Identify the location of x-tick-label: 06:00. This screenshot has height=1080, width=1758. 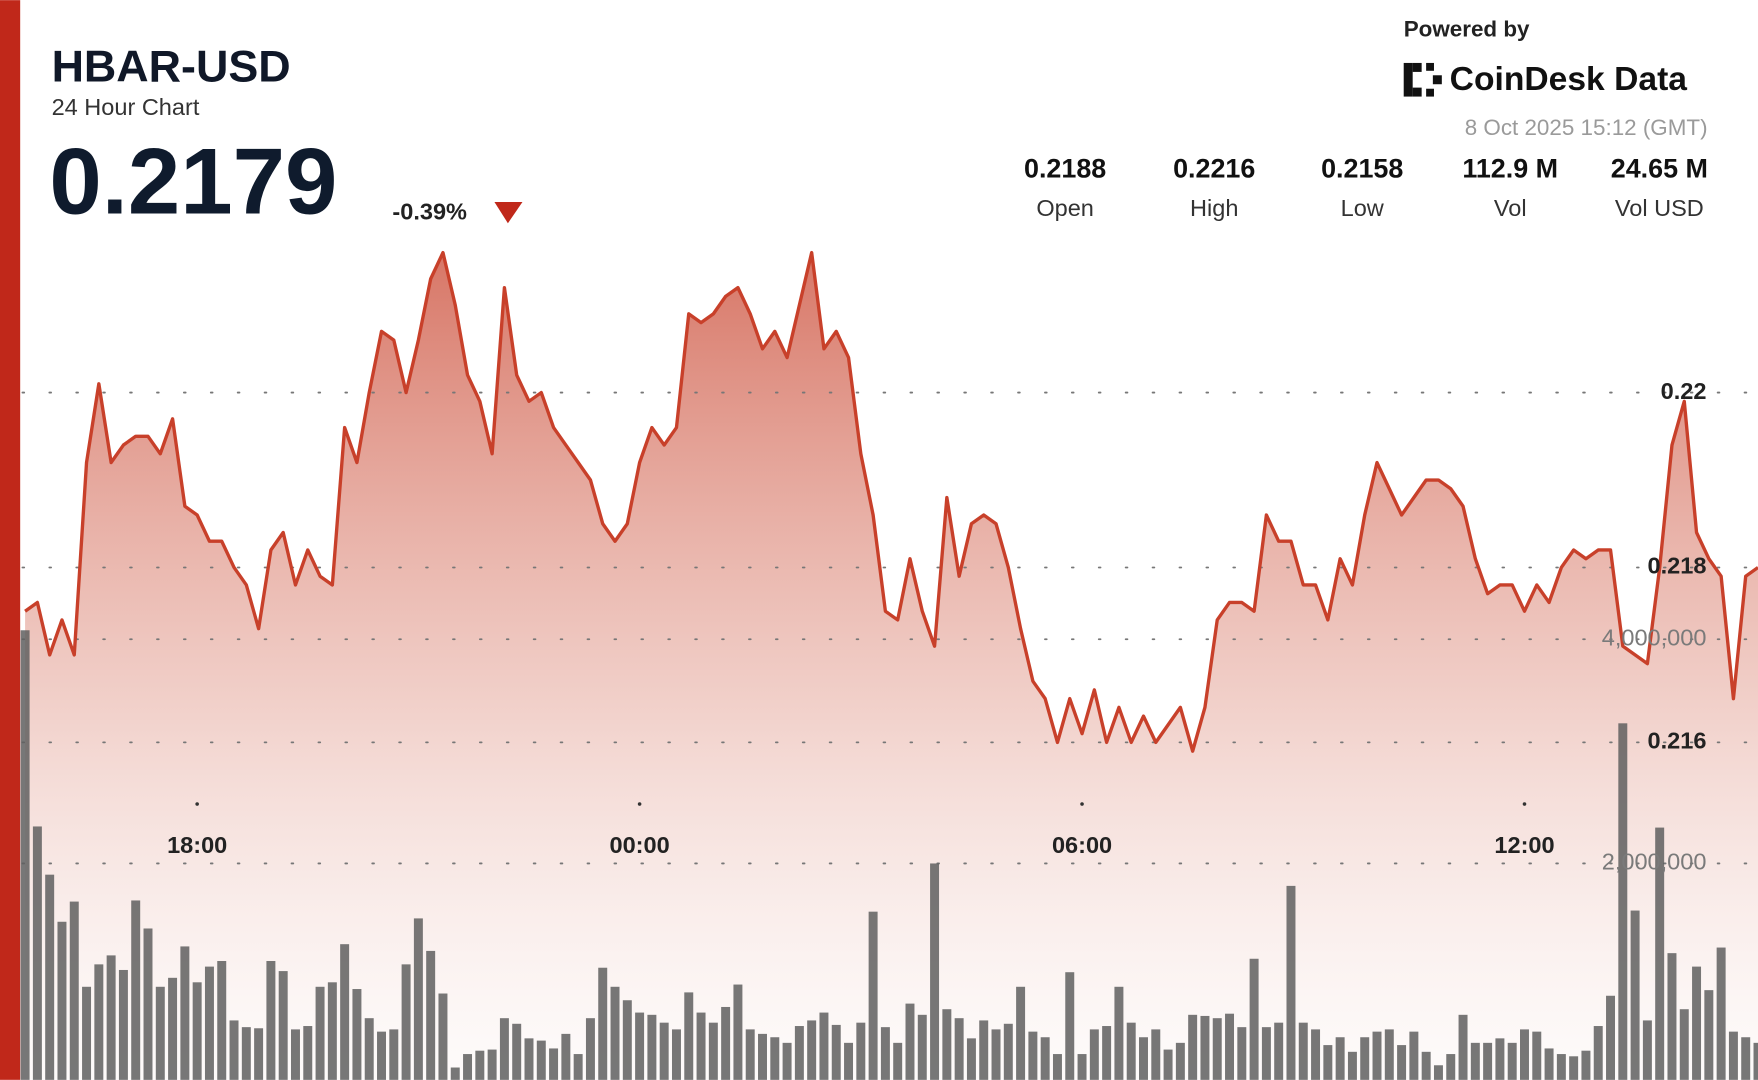
(1082, 845).